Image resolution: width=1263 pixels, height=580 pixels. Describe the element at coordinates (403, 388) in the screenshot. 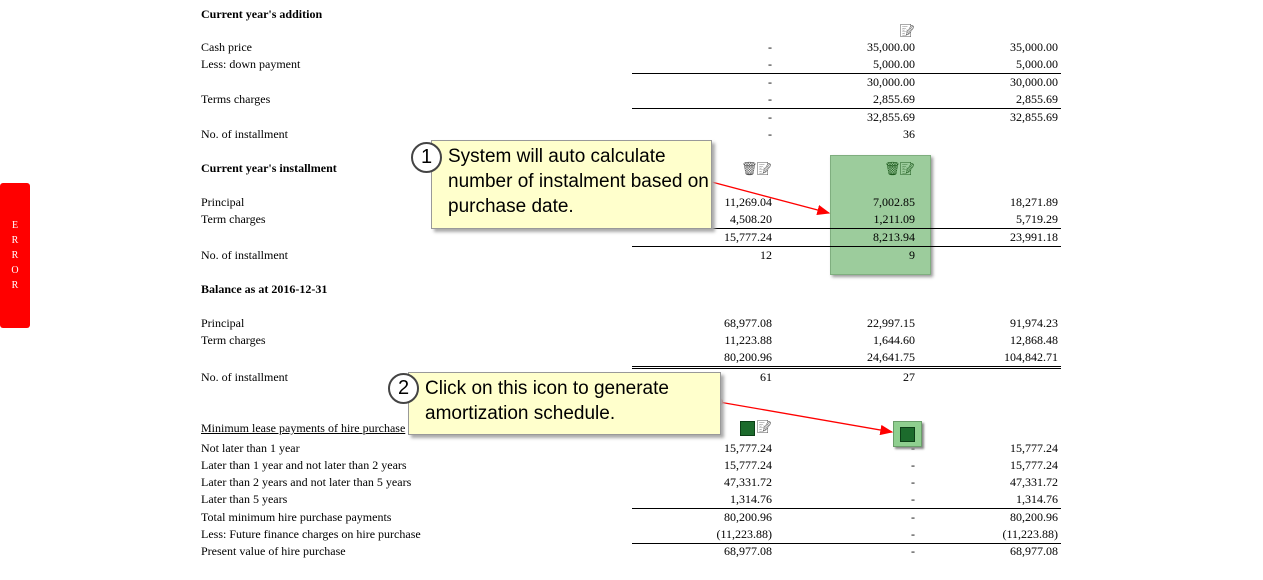

I see `callout-2-number: 2` at that location.